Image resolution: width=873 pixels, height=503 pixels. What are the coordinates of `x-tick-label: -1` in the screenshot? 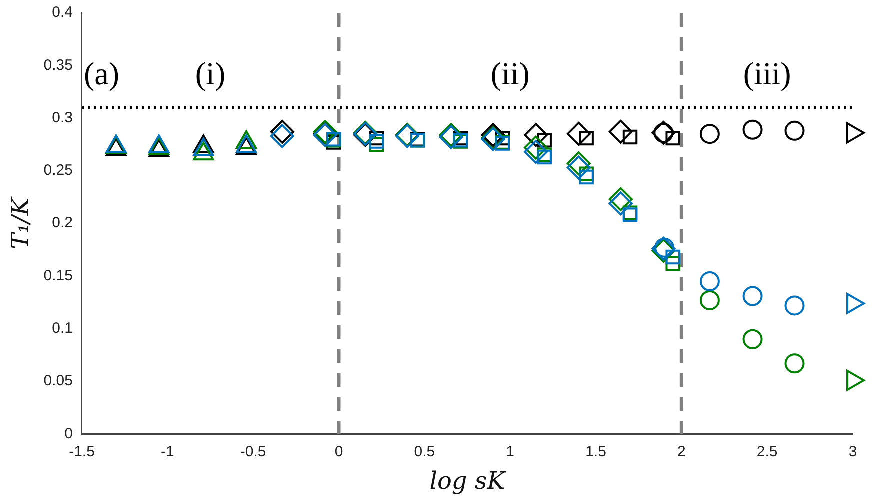 It's located at (167, 451).